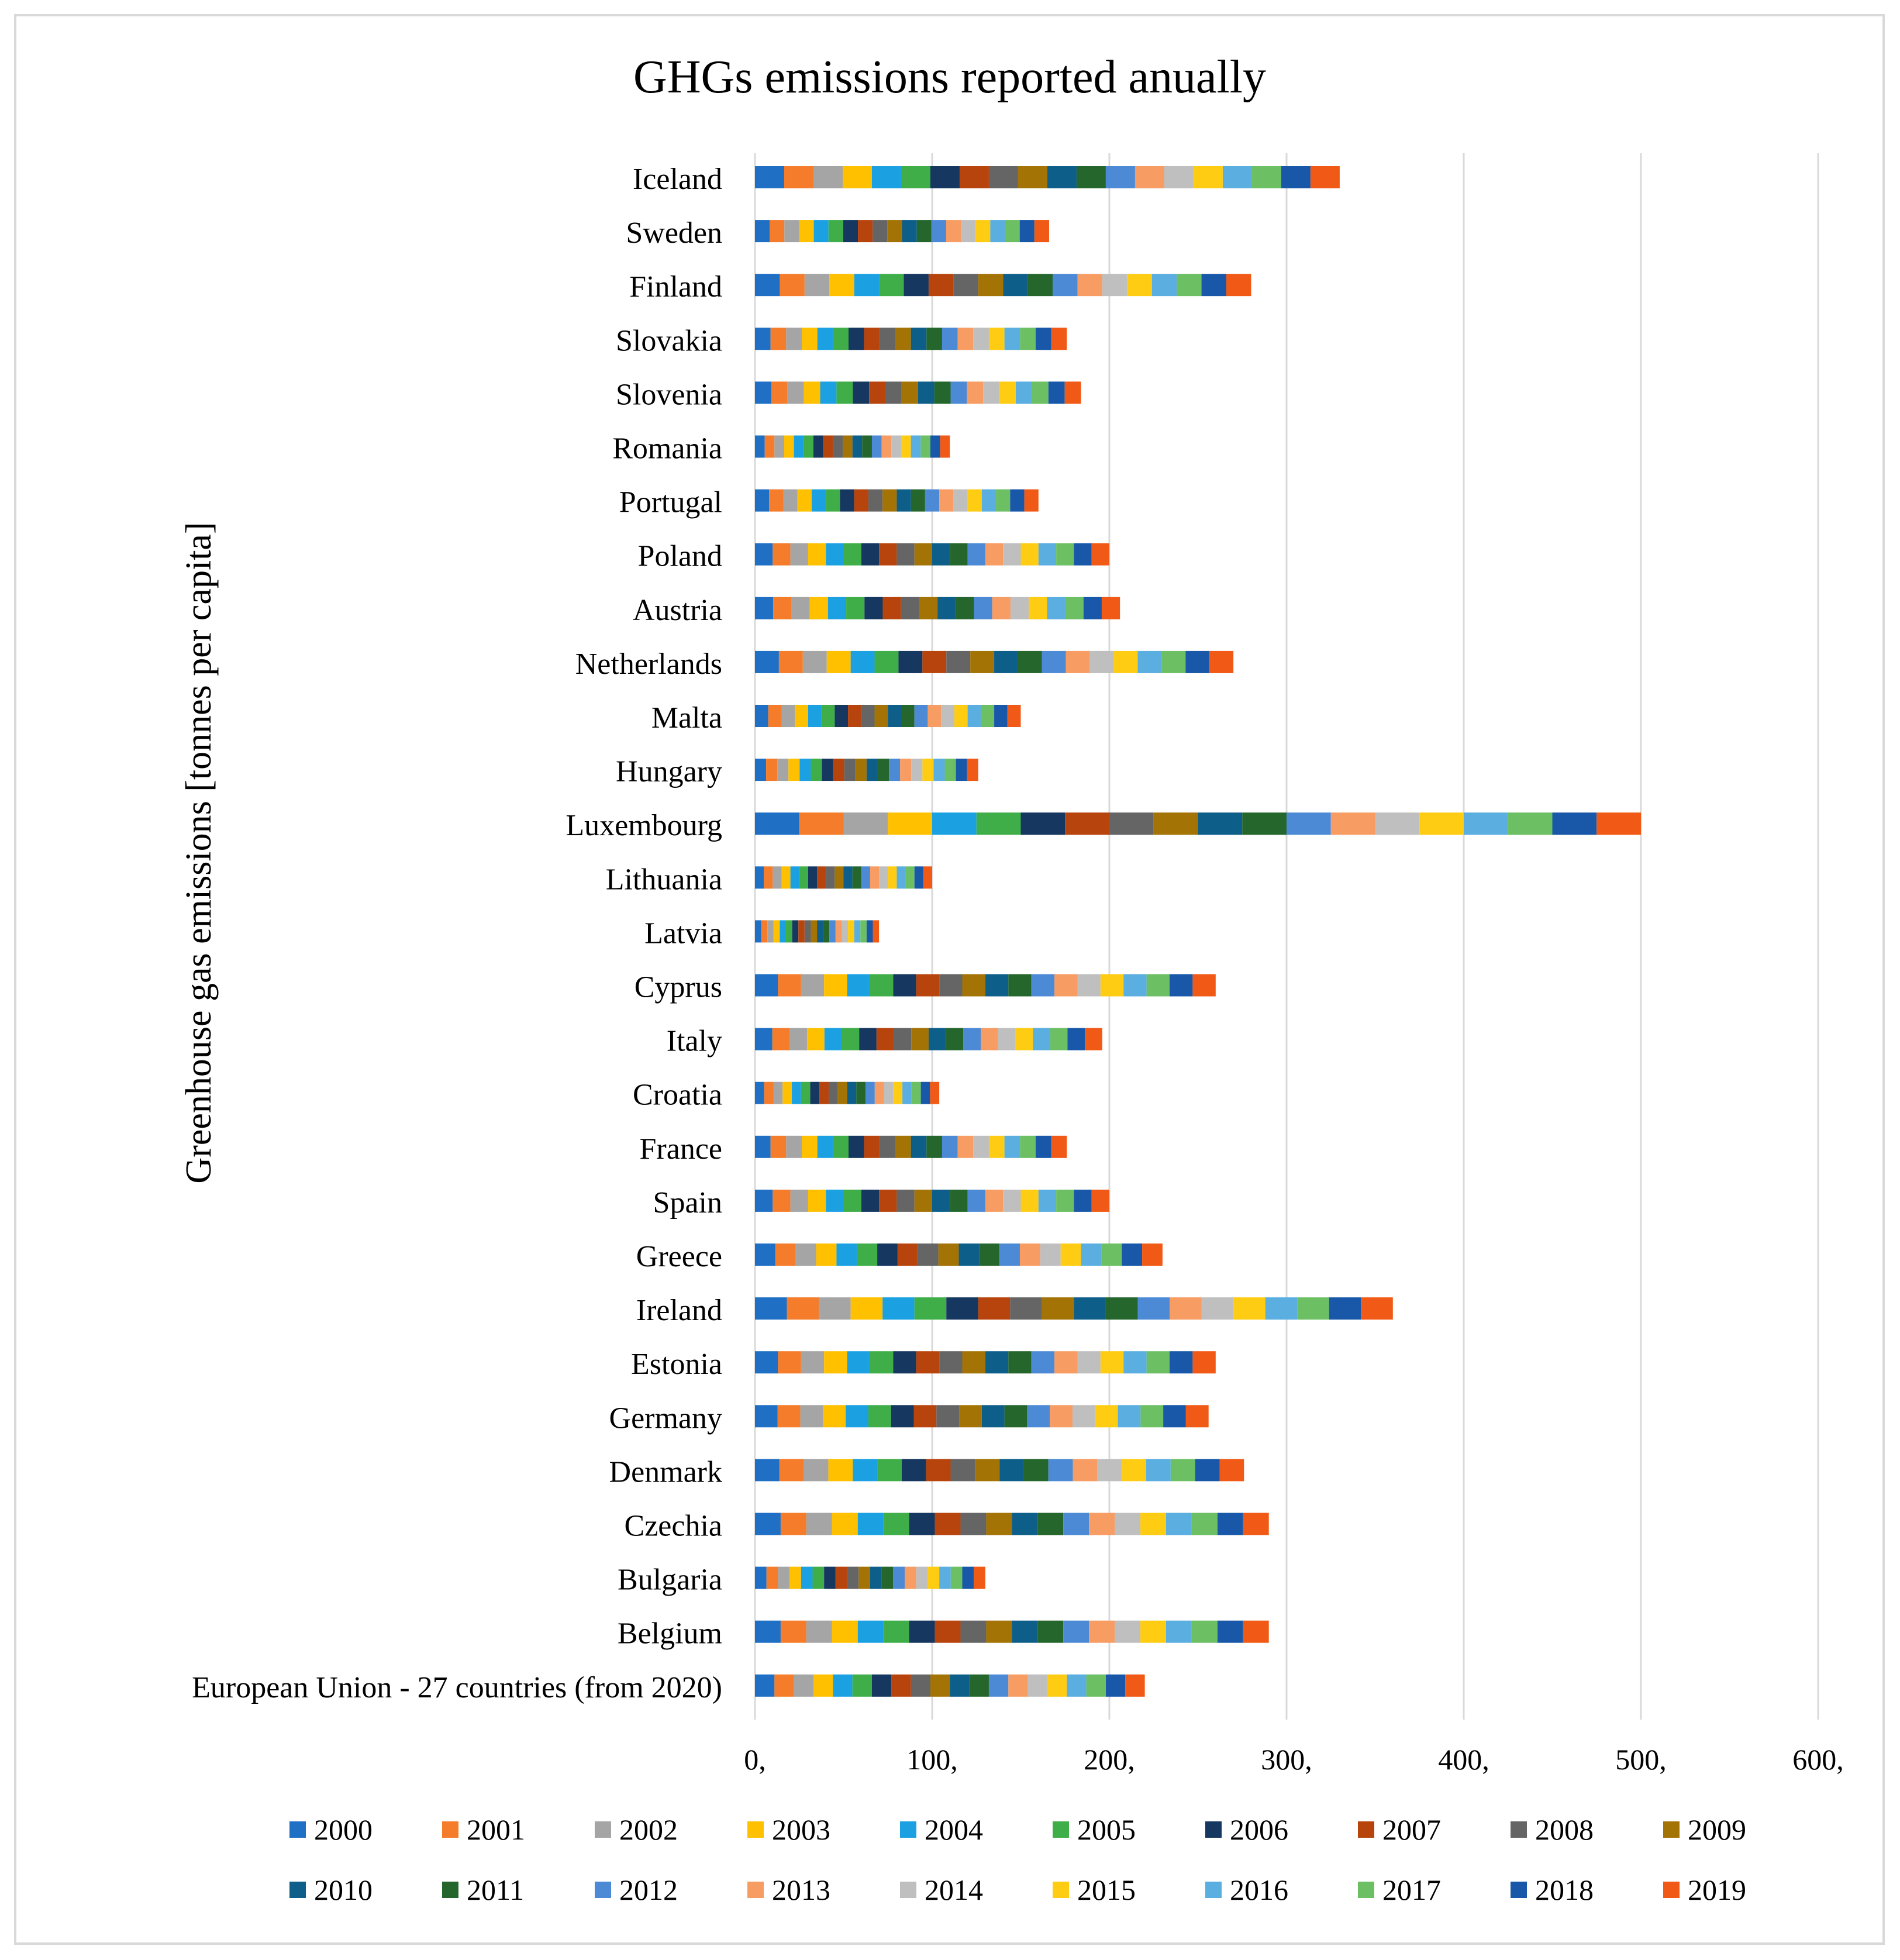  I want to click on bar-segment-2003, so click(910, 823).